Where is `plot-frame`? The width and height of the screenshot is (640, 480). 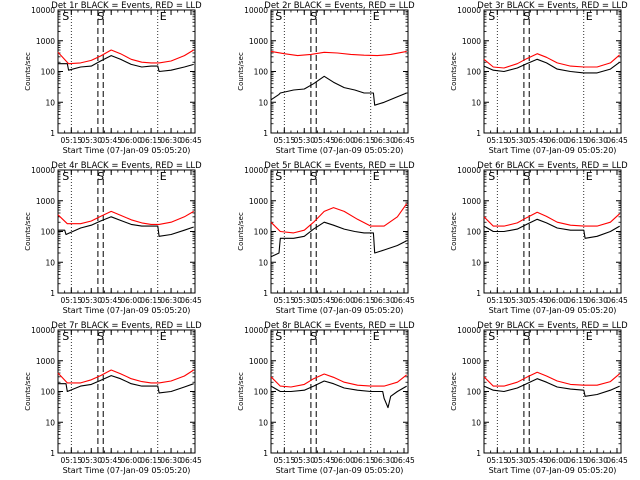
plot-frame is located at coordinates (126, 391).